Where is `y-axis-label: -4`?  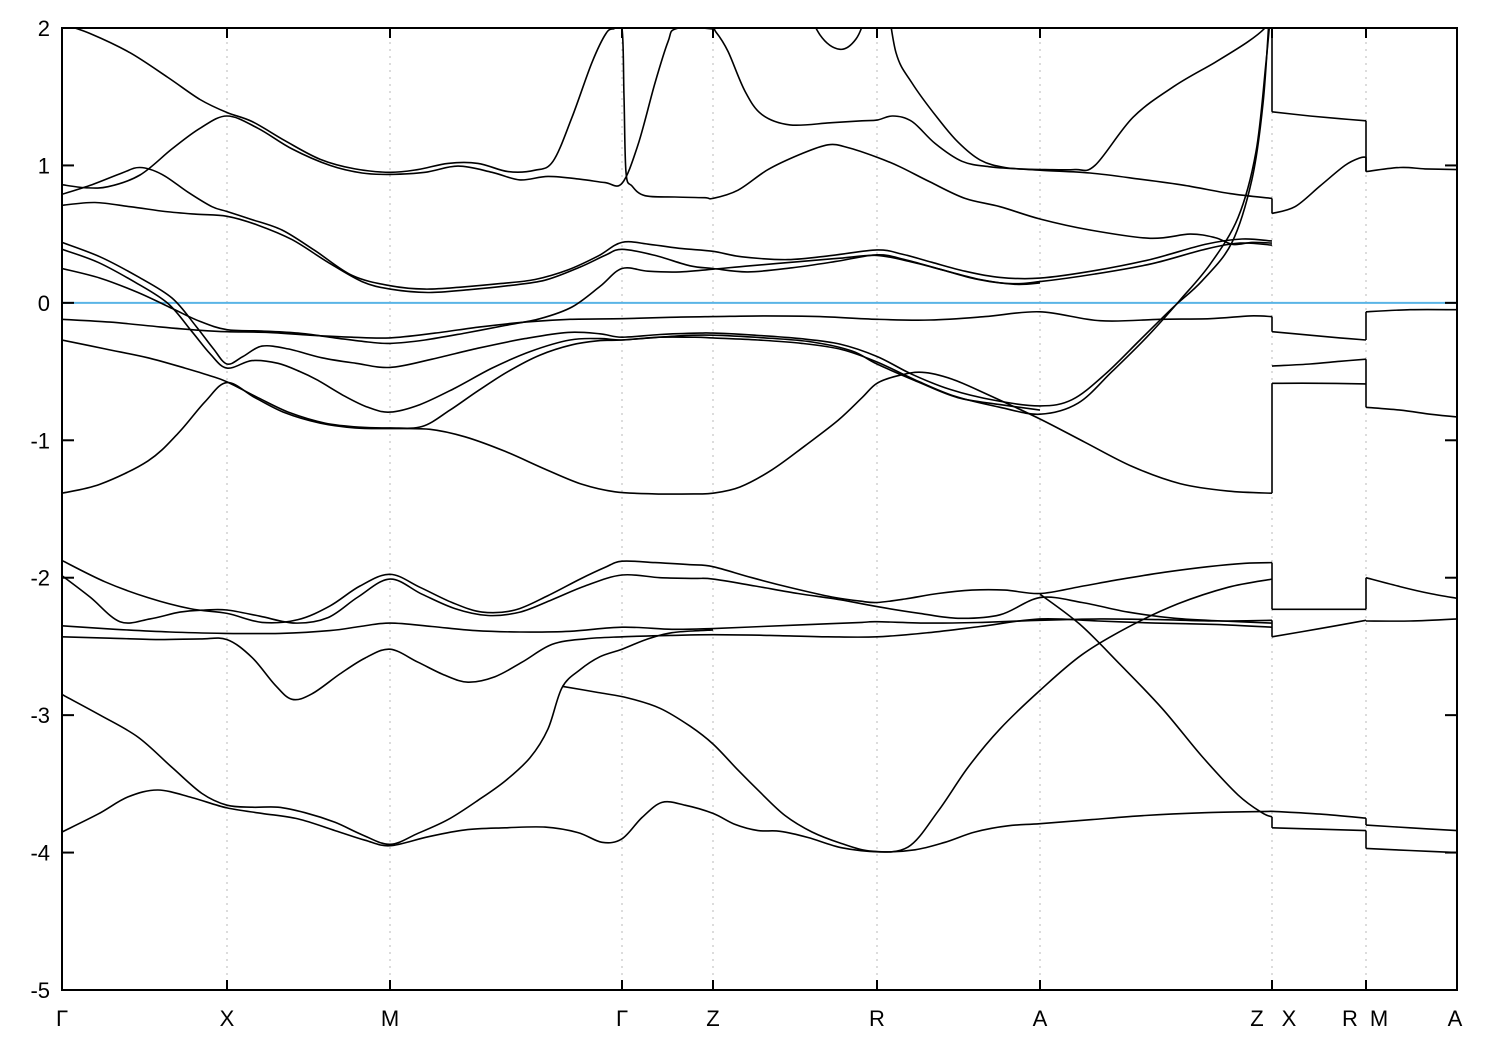
y-axis-label: -4 is located at coordinates (40, 853).